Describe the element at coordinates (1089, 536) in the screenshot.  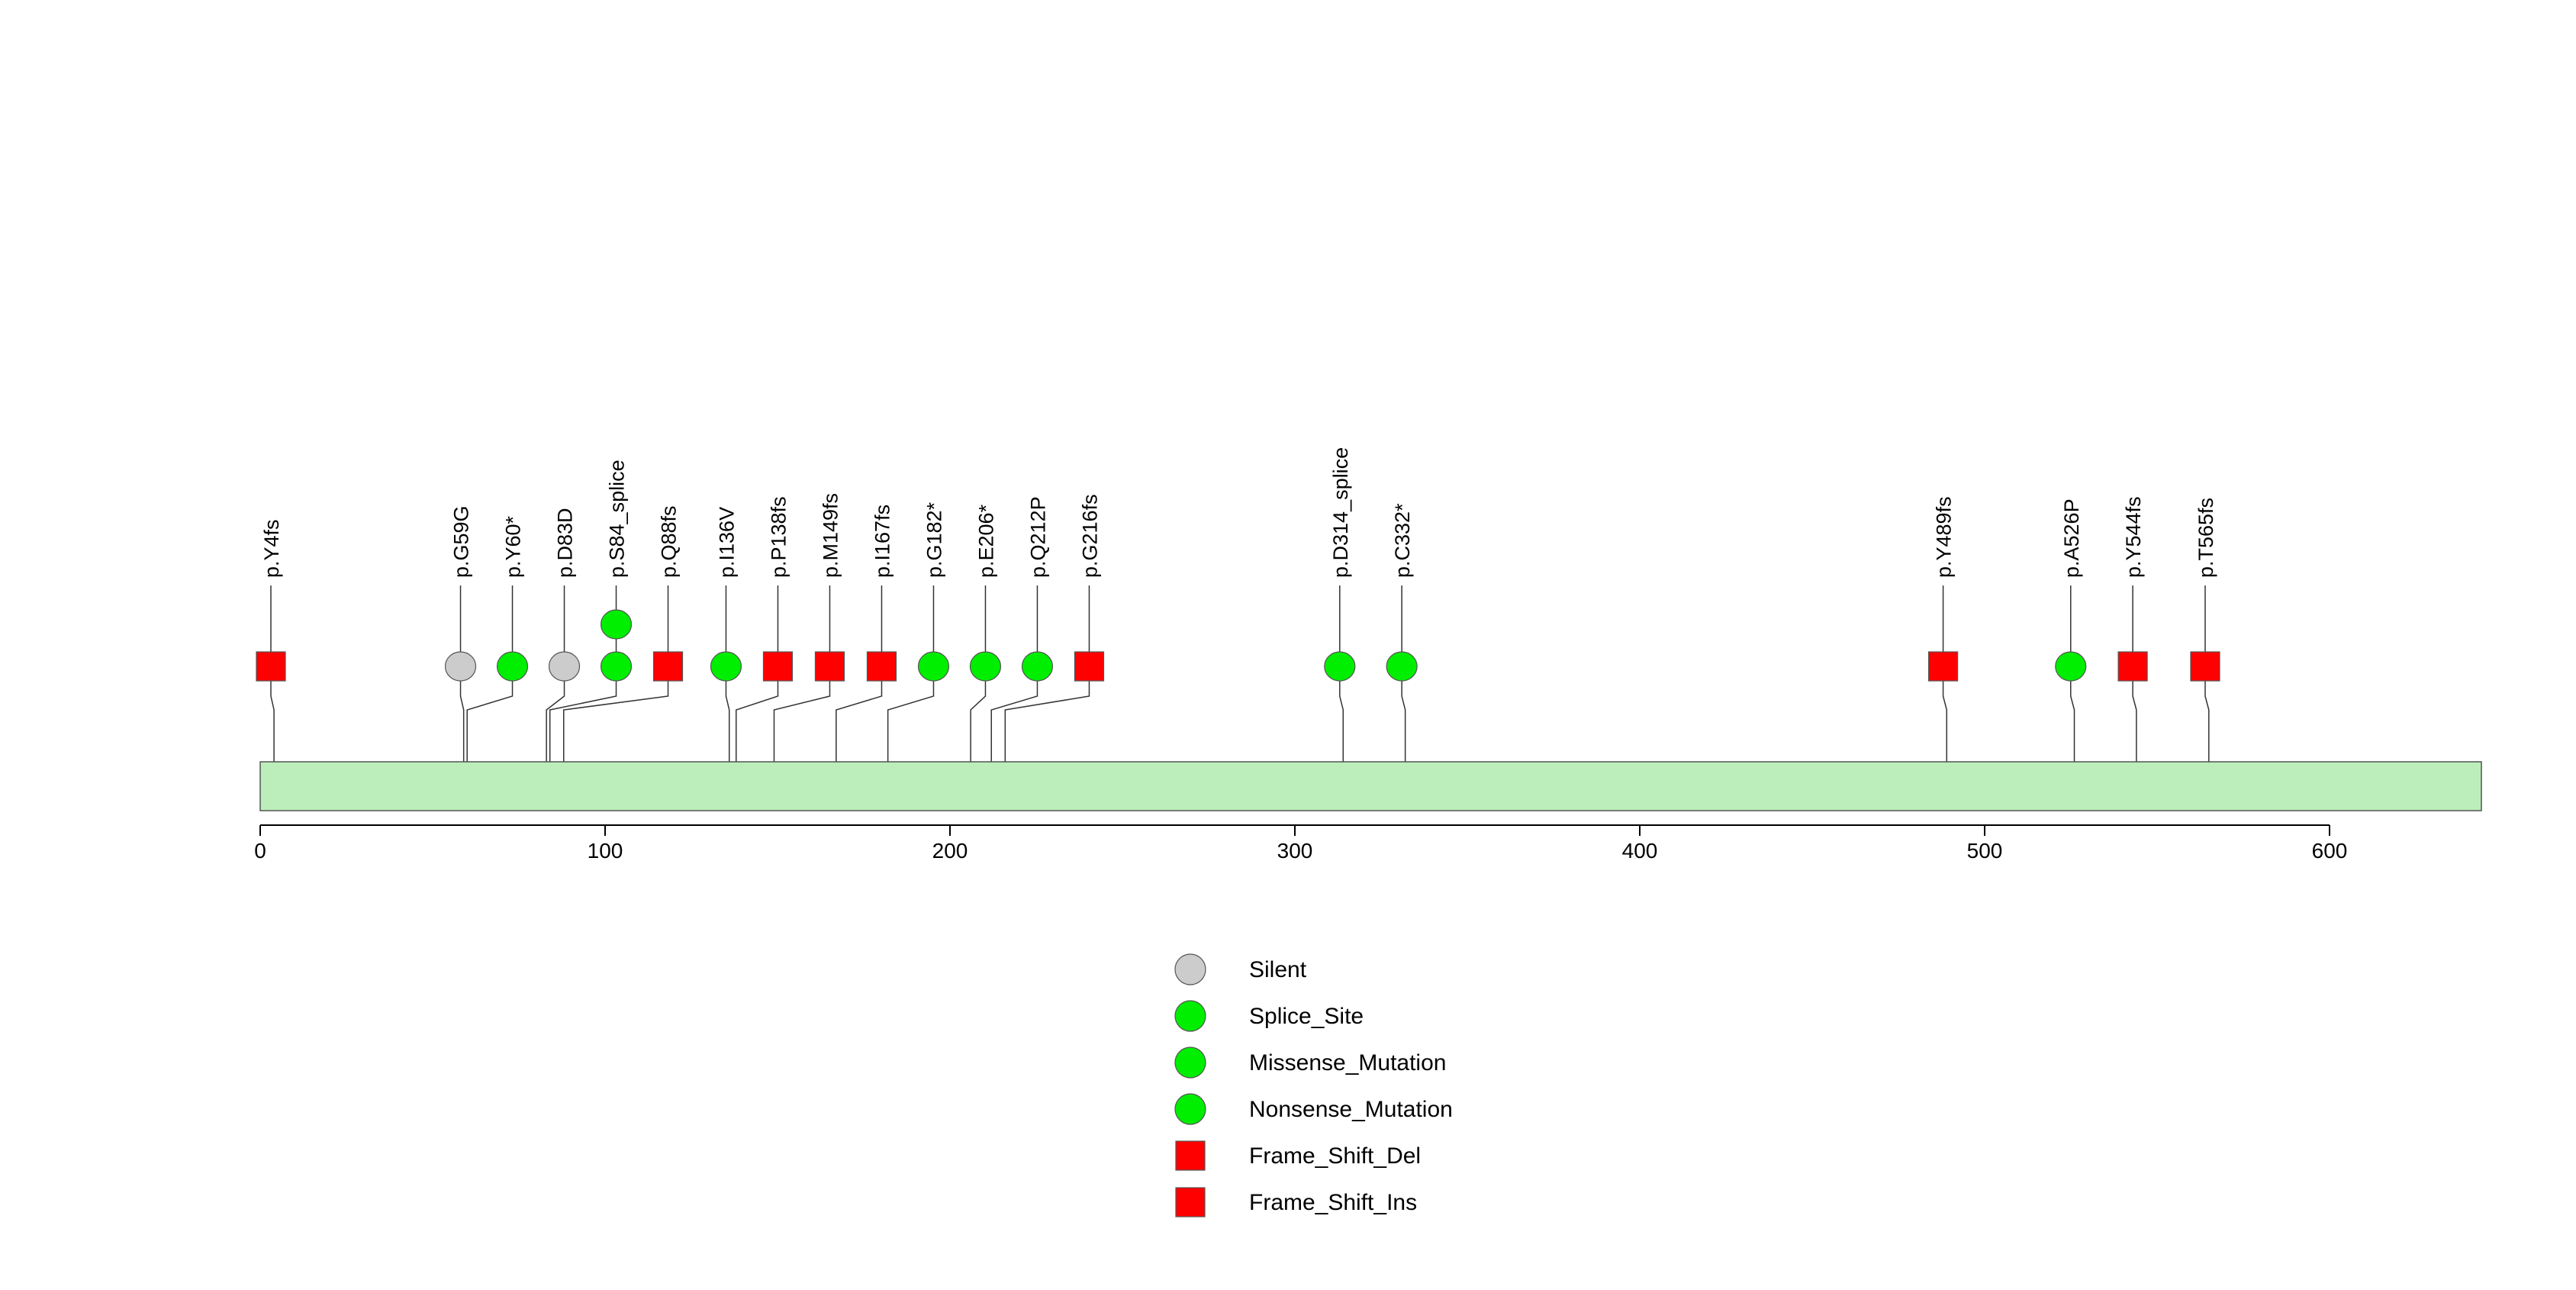
I see `mutation-label: p.G216fs` at that location.